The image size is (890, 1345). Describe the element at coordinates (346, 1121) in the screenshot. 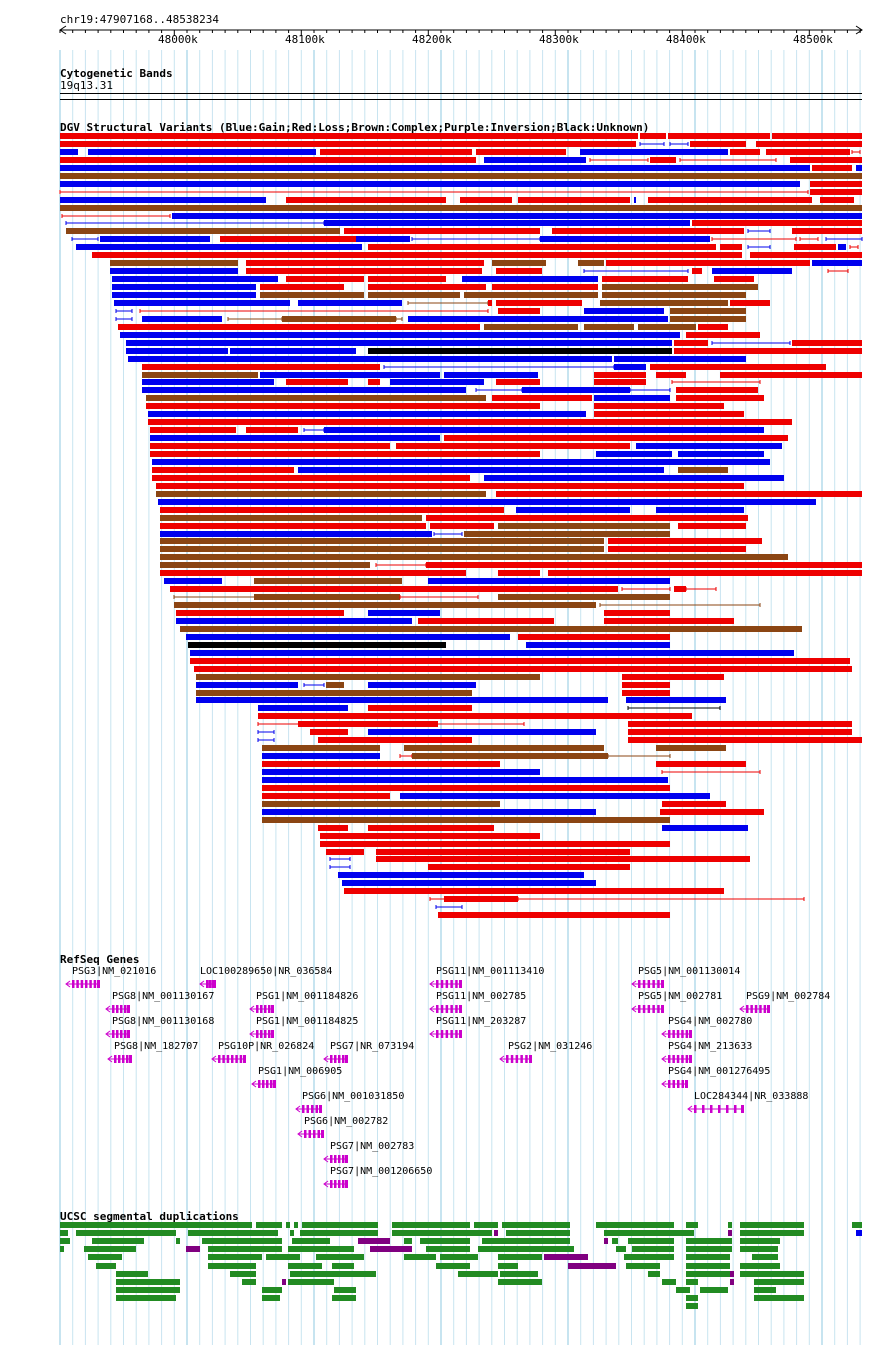

I see `gene-label: PSG6|NM_002782` at that location.